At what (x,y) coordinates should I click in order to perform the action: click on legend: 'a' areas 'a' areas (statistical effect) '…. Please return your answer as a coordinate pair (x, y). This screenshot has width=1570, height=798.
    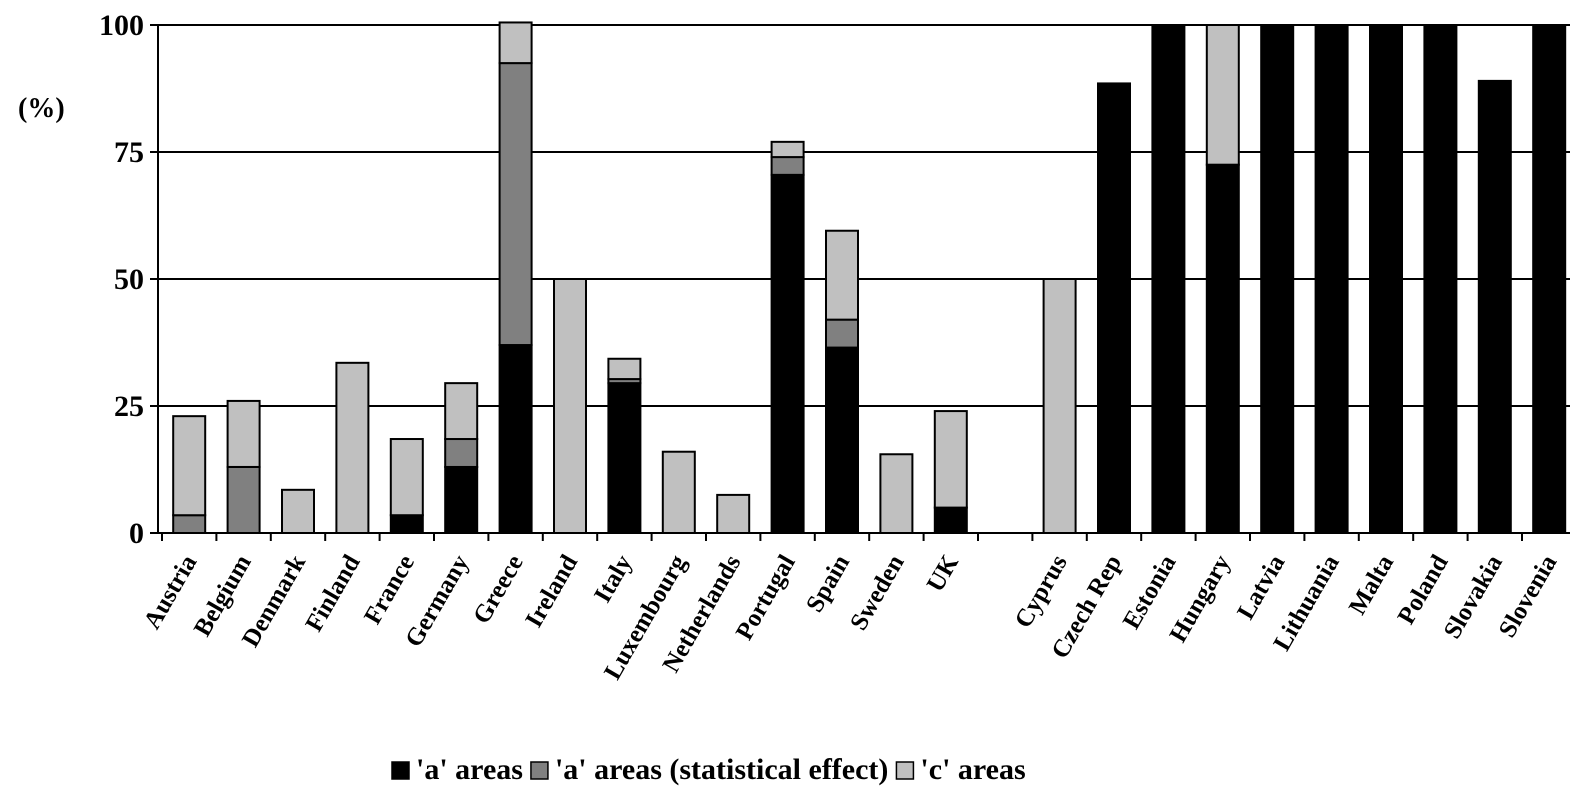
    Looking at the image, I should click on (708, 769).